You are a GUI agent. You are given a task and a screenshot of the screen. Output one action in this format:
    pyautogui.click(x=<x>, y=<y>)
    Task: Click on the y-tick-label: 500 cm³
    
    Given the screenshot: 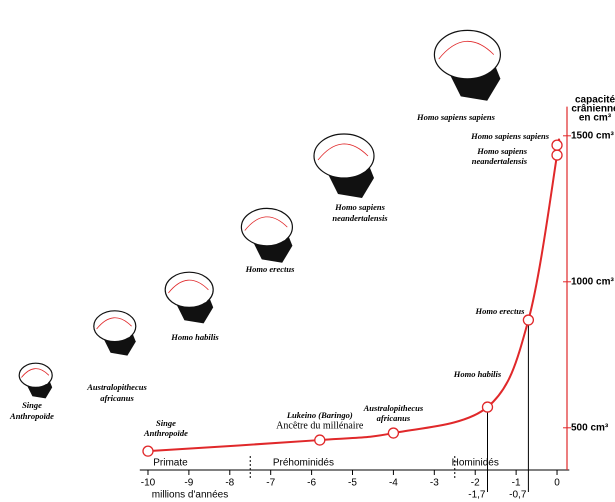 What is the action you would take?
    pyautogui.click(x=590, y=427)
    